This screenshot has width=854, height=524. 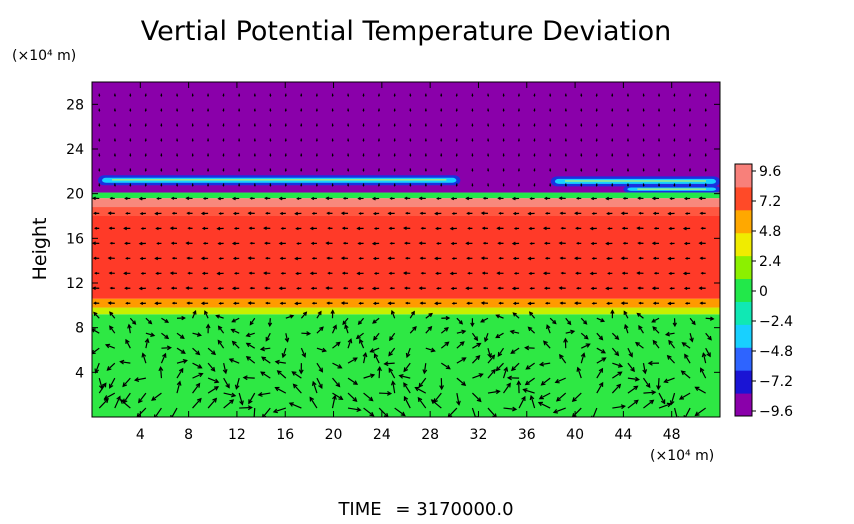 I want to click on y-tick-label: 16, so click(x=75, y=239).